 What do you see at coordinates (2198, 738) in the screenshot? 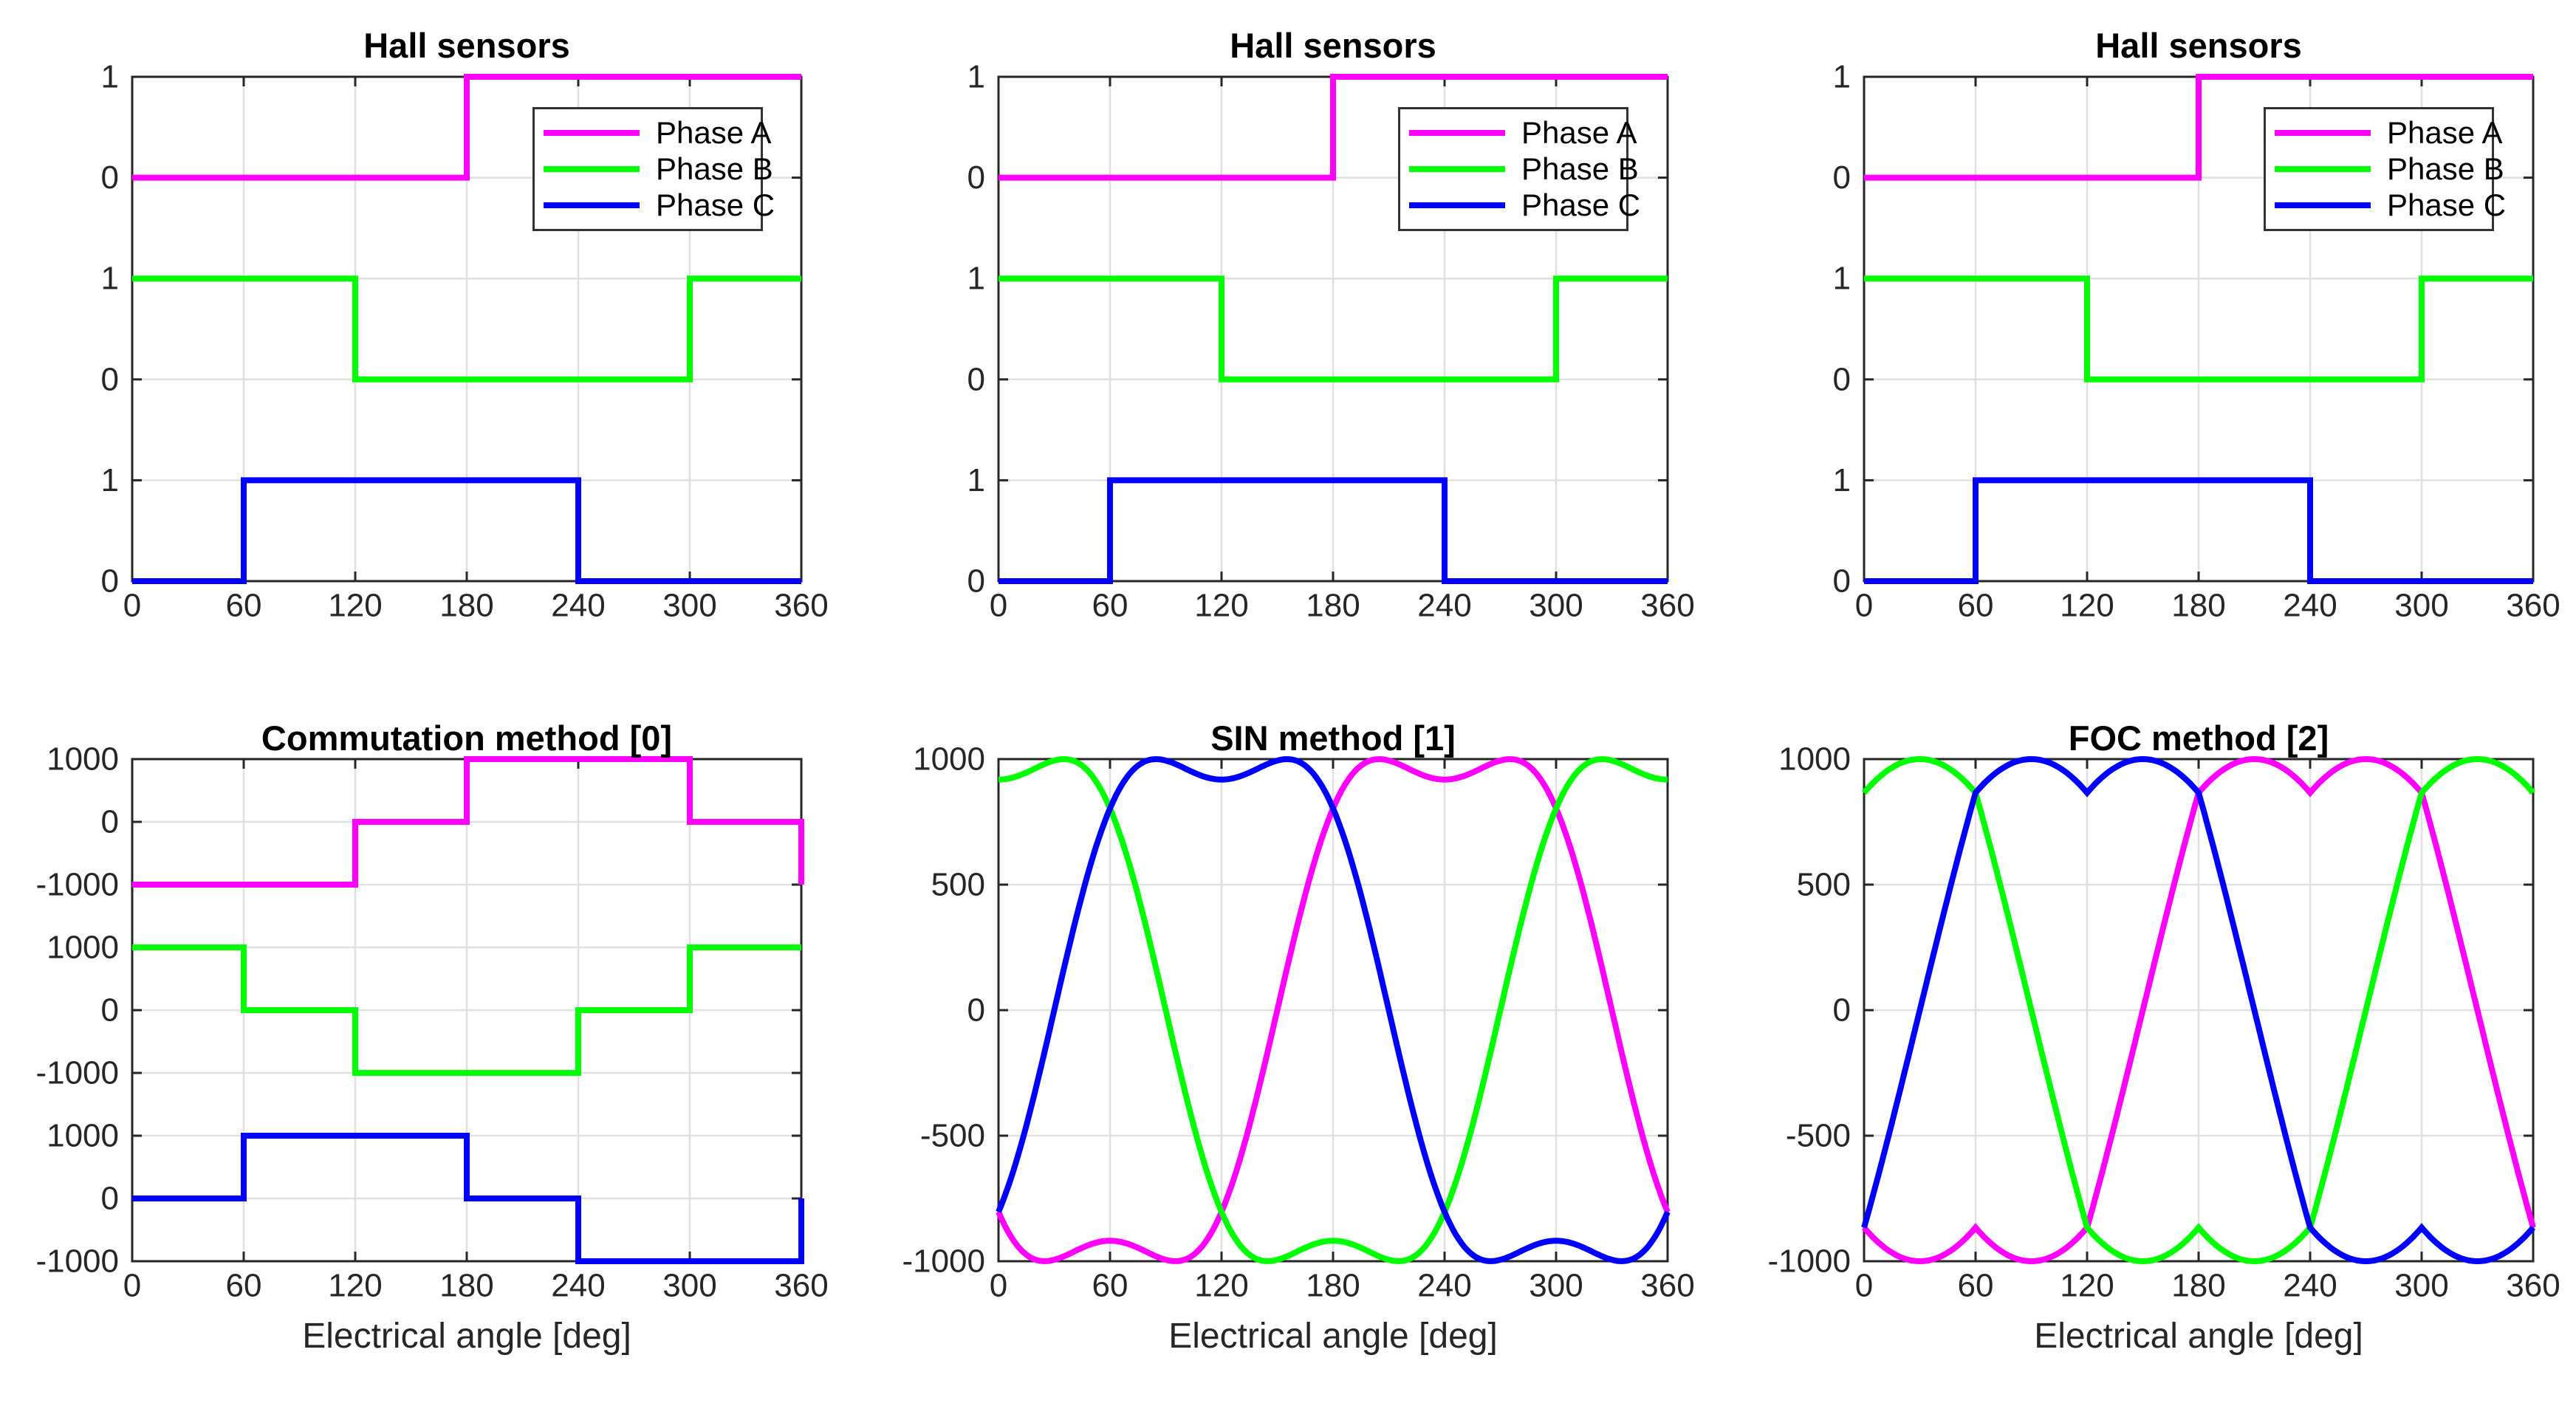
I see `chart-title-foc: FOC method [2]` at bounding box center [2198, 738].